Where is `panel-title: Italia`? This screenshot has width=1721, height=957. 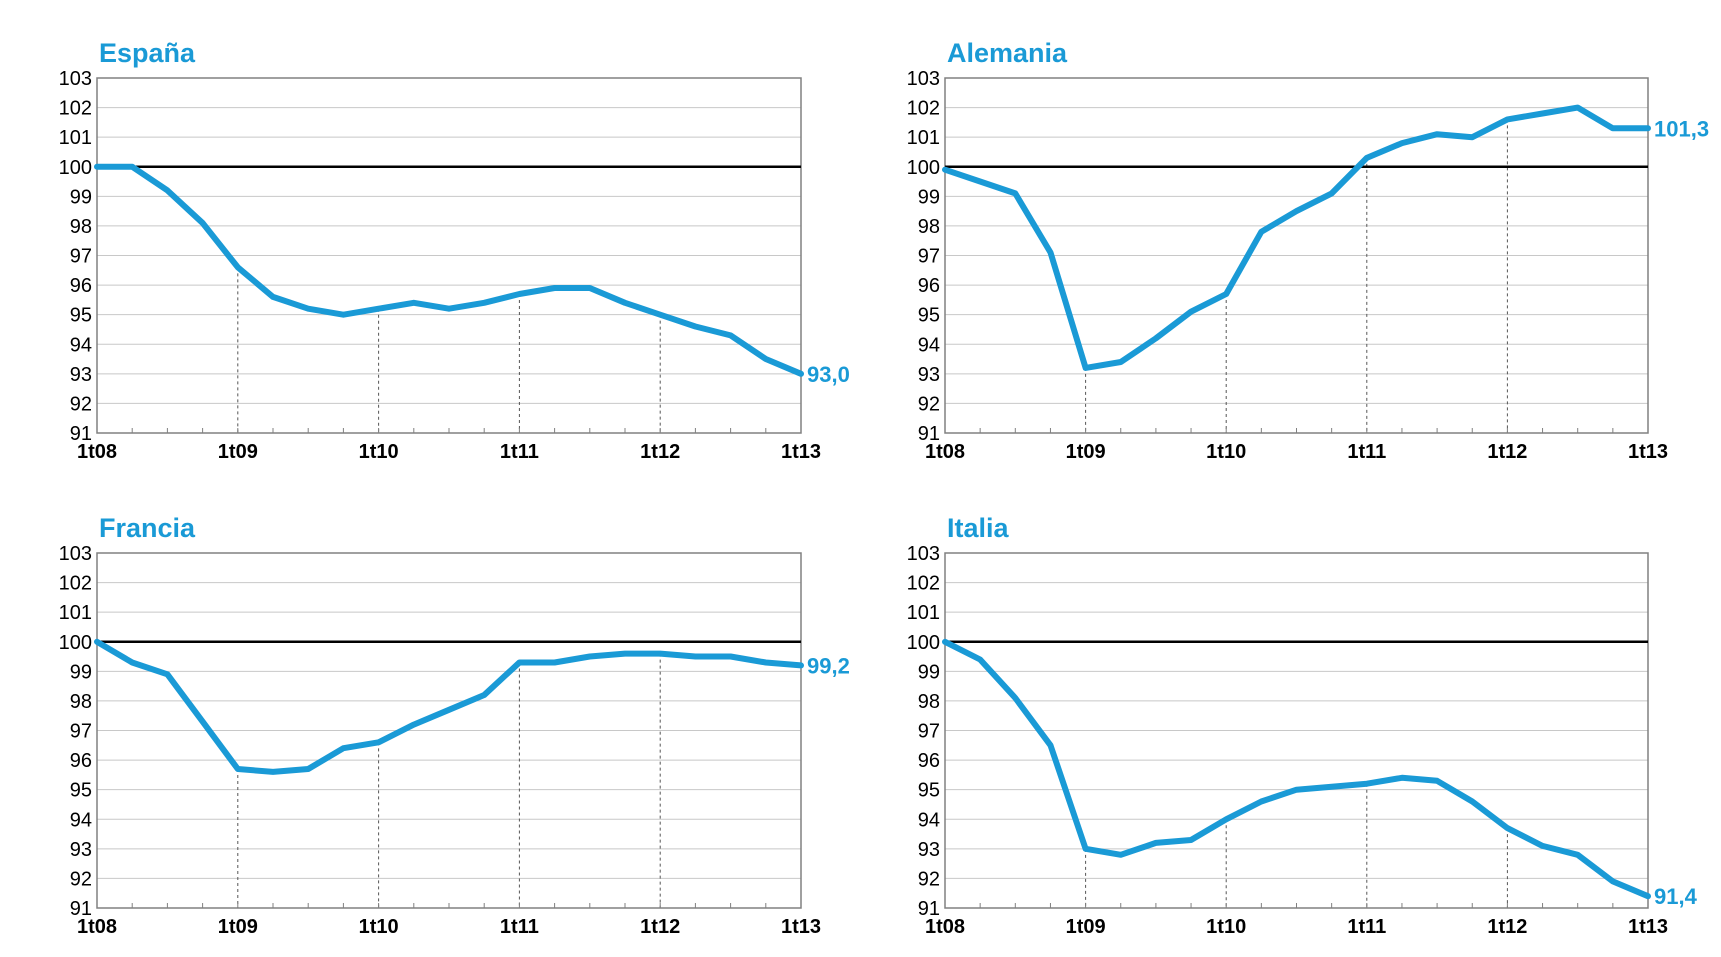 panel-title: Italia is located at coordinates (978, 528).